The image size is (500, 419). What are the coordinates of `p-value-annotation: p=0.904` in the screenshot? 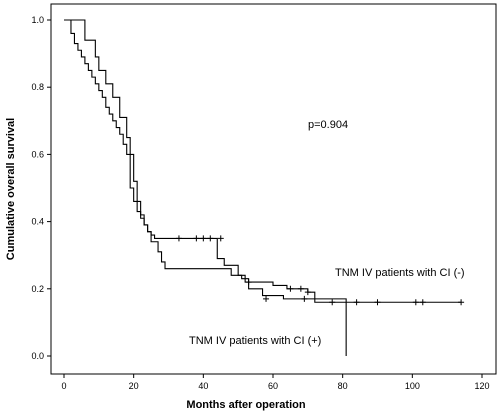 It's located at (328, 125).